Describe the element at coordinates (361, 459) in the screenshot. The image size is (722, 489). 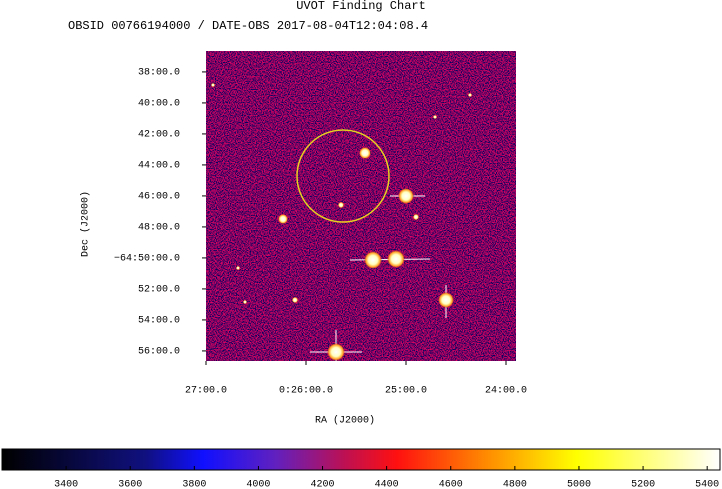
I see `colorbar` at that location.